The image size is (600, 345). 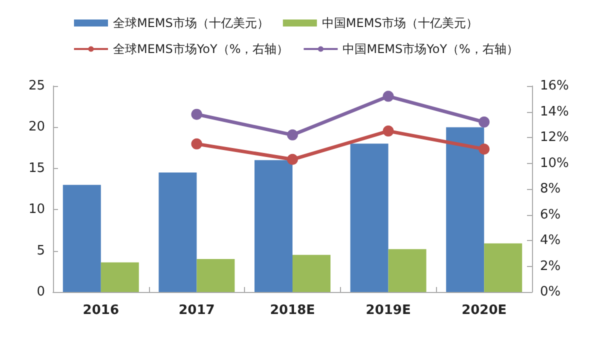 What do you see at coordinates (388, 310) in the screenshot?
I see `x-tick-label: 2019E` at bounding box center [388, 310].